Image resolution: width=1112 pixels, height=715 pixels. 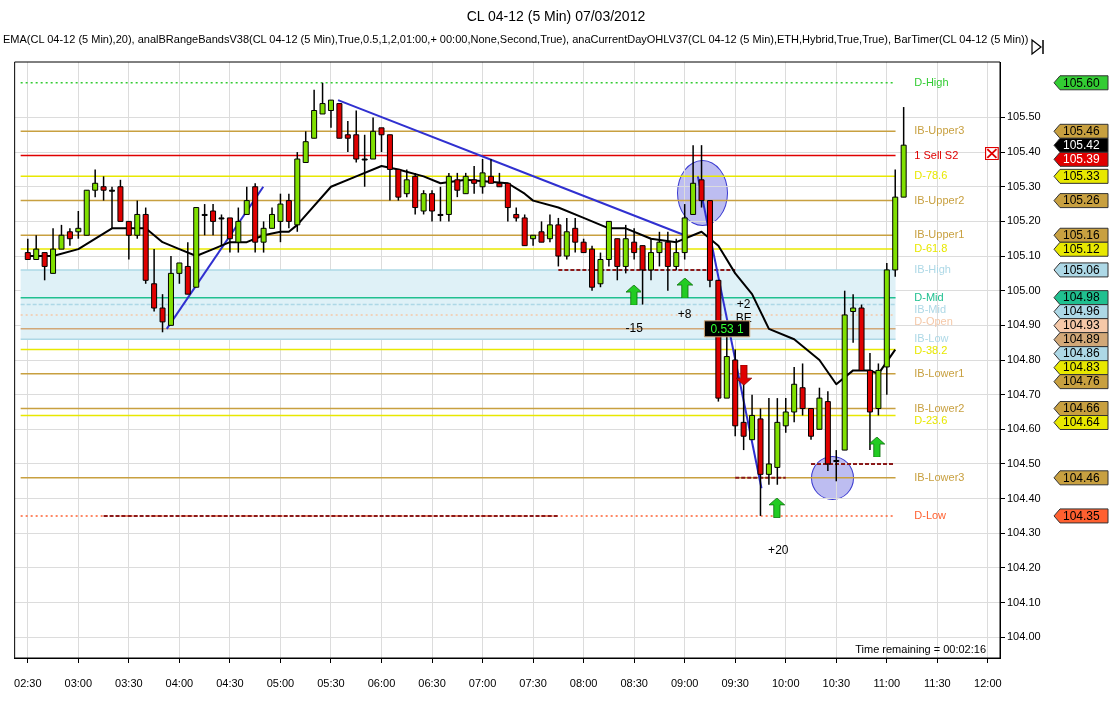 What do you see at coordinates (1082, 515) in the screenshot?
I see `text: 104.35` at bounding box center [1082, 515].